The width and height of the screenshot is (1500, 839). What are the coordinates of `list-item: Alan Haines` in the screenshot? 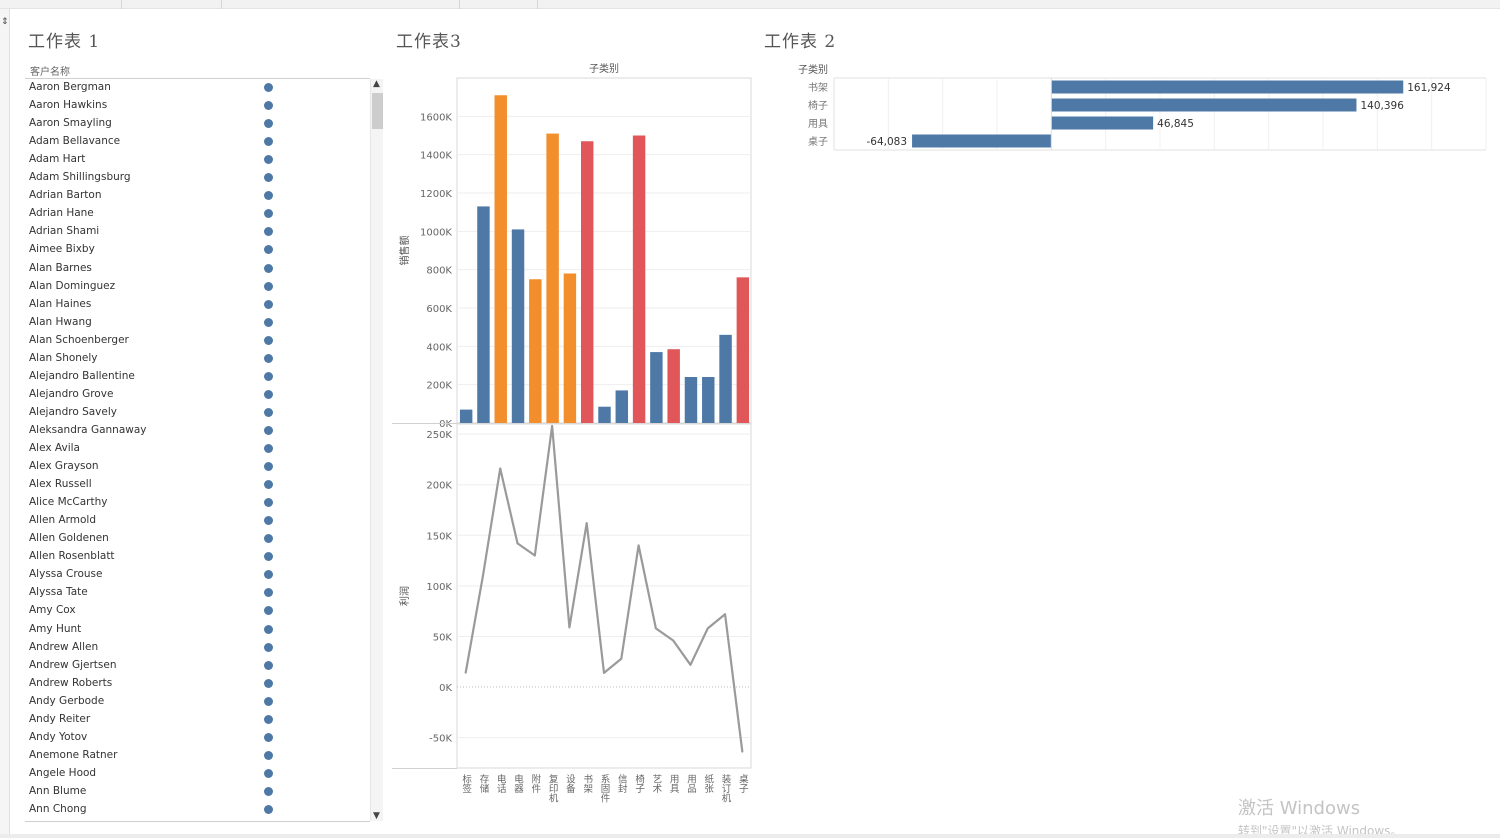 It's located at (197, 305).